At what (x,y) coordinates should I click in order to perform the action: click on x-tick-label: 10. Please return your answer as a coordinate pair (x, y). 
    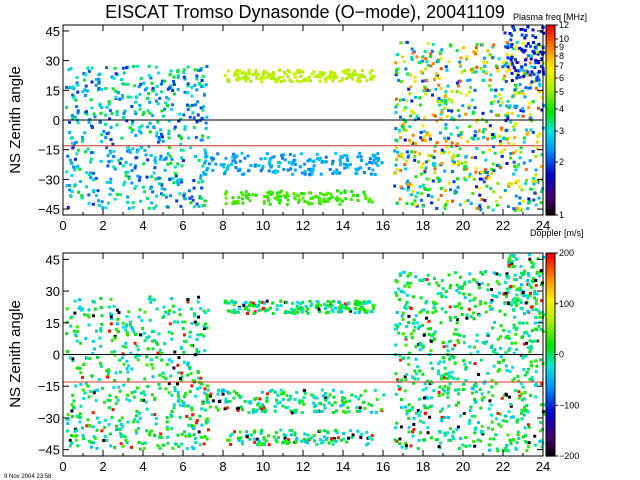
    Looking at the image, I should click on (263, 225).